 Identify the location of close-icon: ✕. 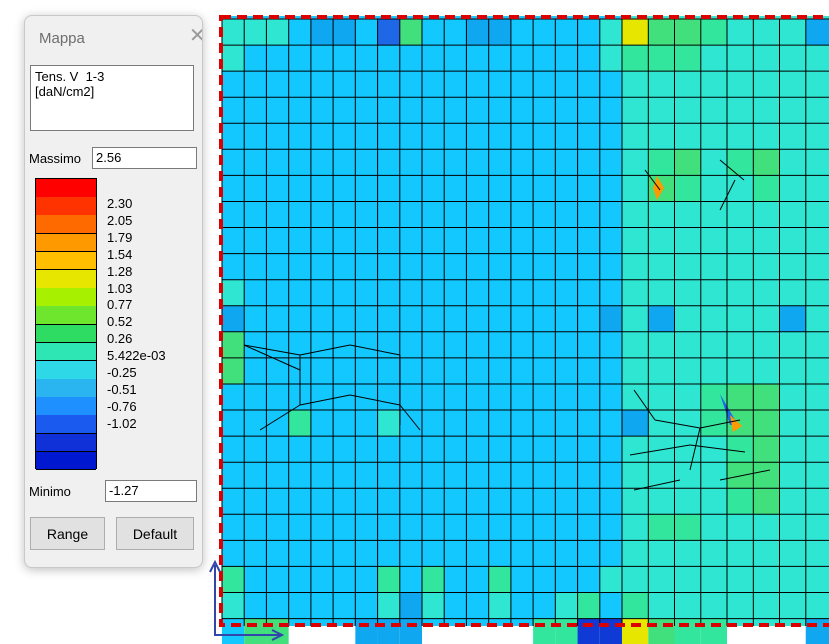
(195, 36).